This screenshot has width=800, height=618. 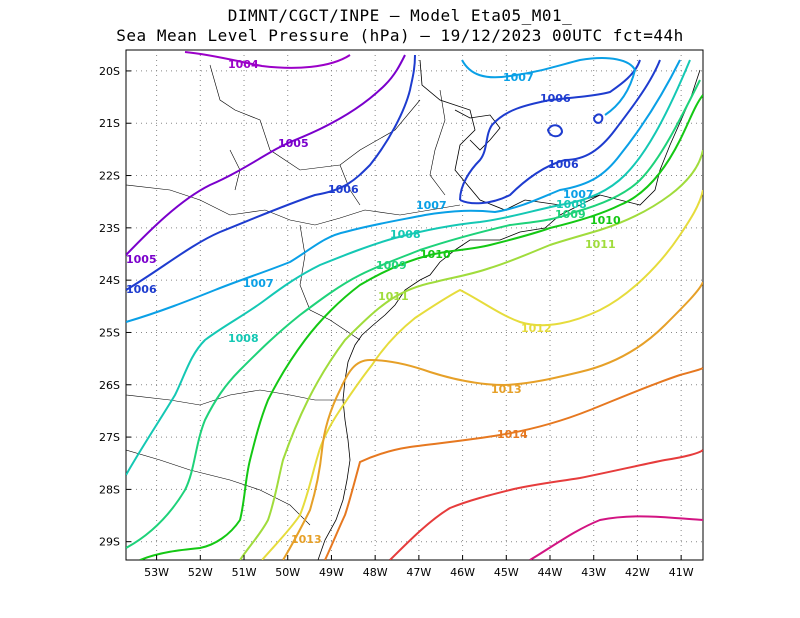 I want to click on lat-tick-label: 21S, so click(x=109, y=123).